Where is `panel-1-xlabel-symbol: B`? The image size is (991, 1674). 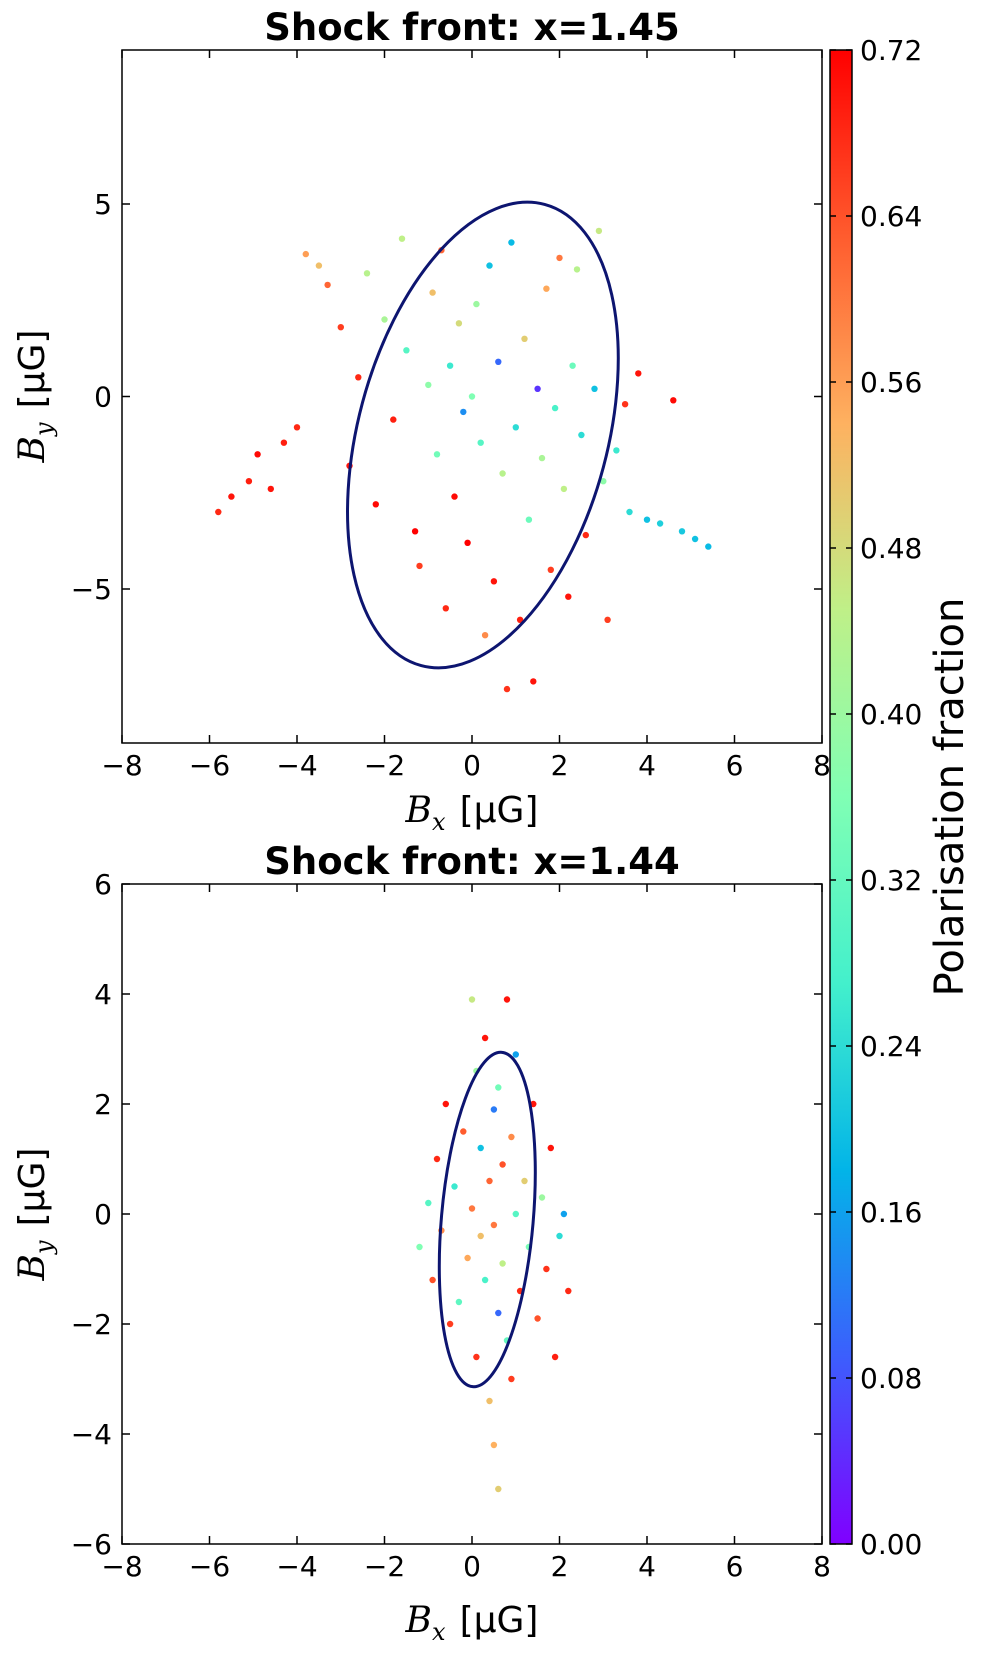 panel-1-xlabel-symbol: B is located at coordinates (418, 810).